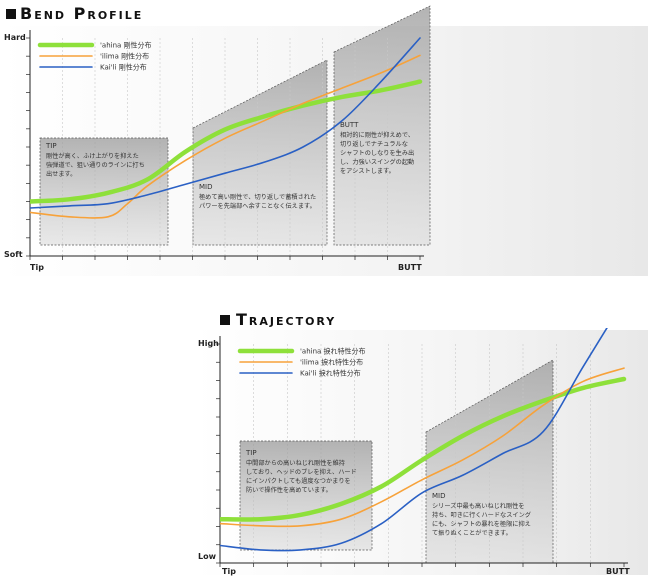 The image size is (648, 579). What do you see at coordinates (377, 162) in the screenshot?
I see `annotation-text: し、力強いスイングの起動` at bounding box center [377, 162].